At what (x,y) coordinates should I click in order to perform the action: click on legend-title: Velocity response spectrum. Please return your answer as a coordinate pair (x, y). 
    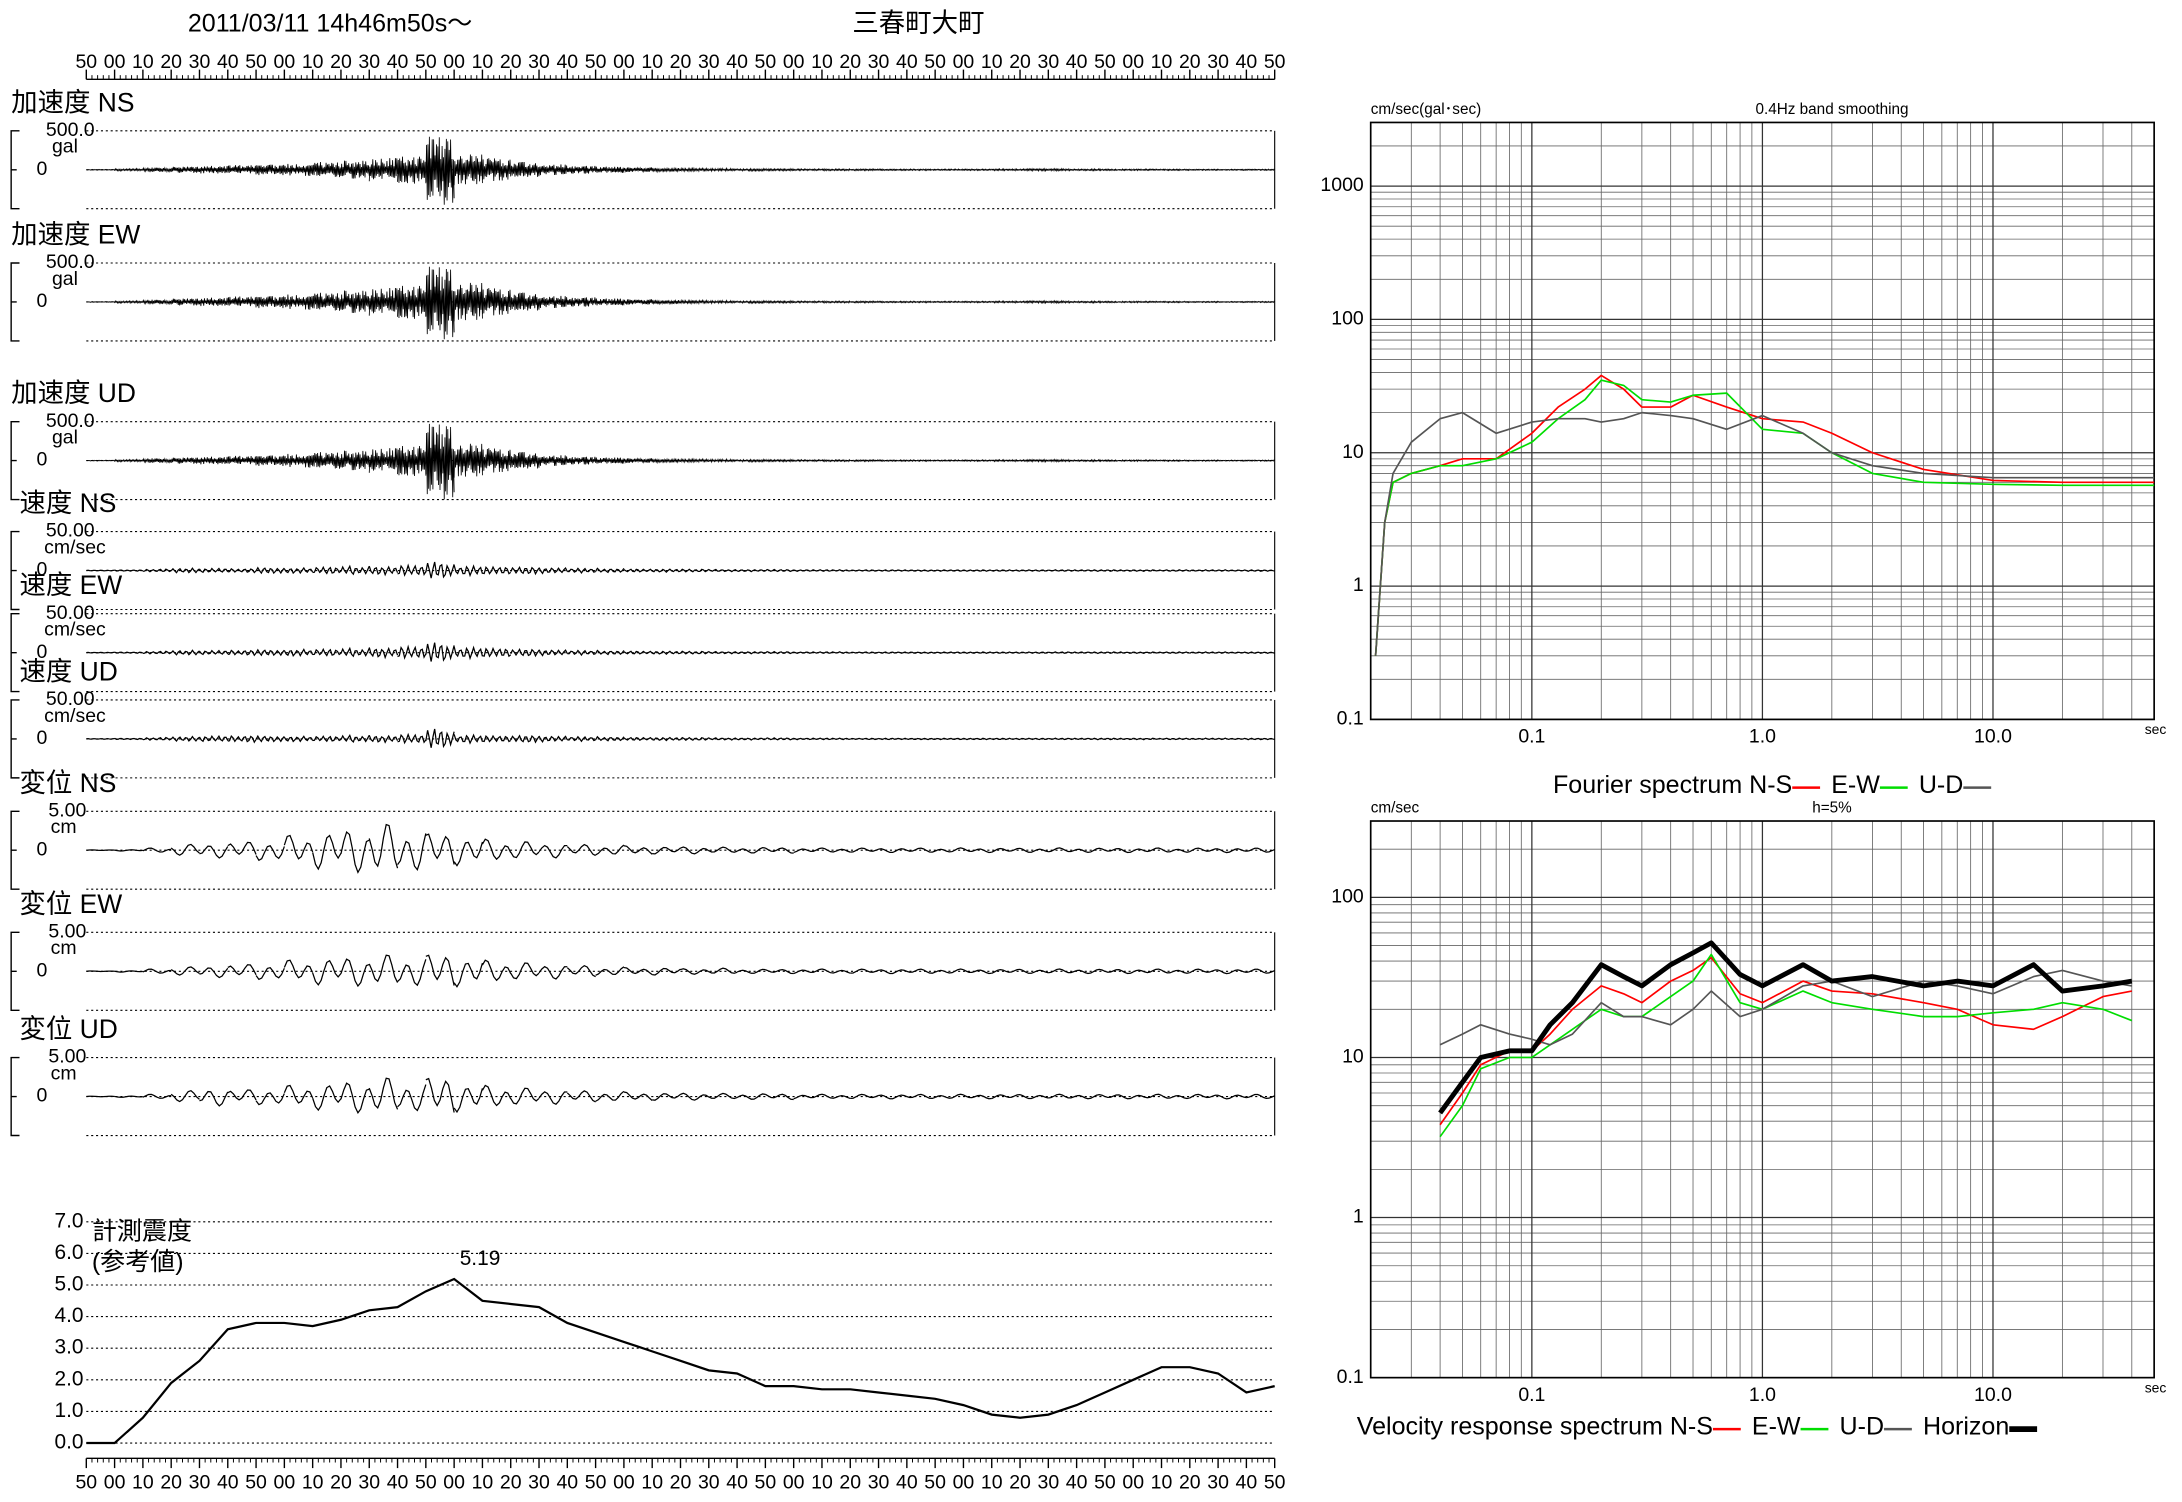
    Looking at the image, I should click on (1513, 1426).